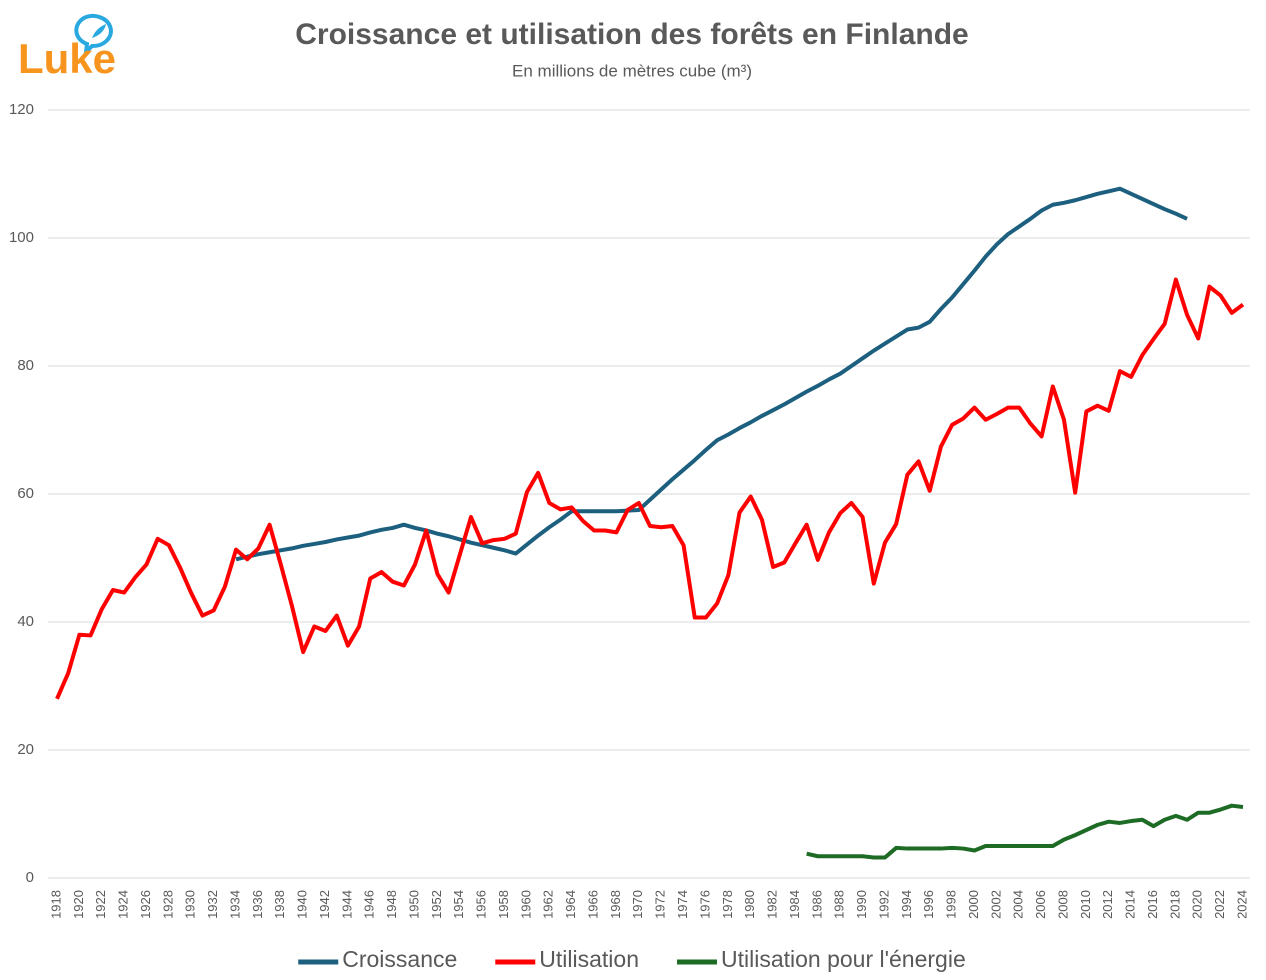 This screenshot has height=980, width=1266. What do you see at coordinates (1025, 831) in the screenshot?
I see `series-line` at bounding box center [1025, 831].